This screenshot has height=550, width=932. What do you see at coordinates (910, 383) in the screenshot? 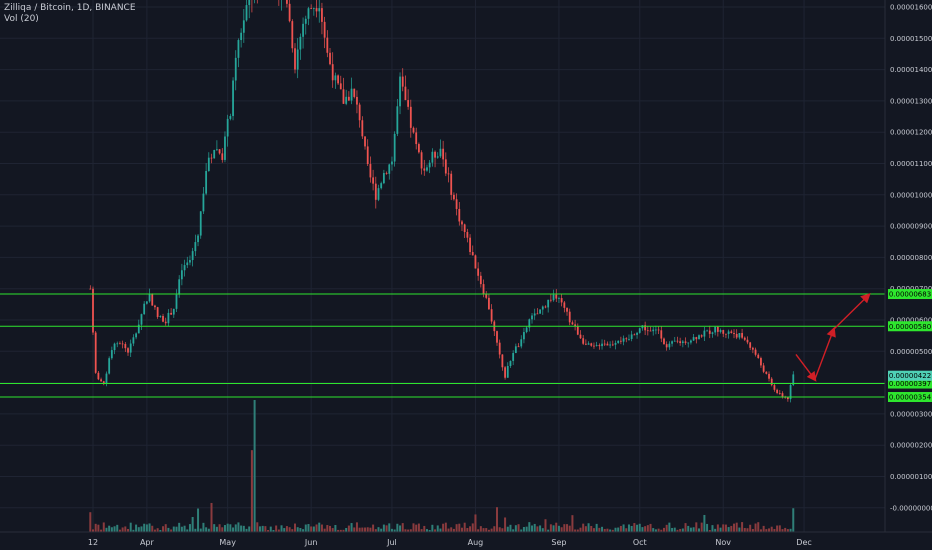
I see `level-label-bg` at bounding box center [910, 383].